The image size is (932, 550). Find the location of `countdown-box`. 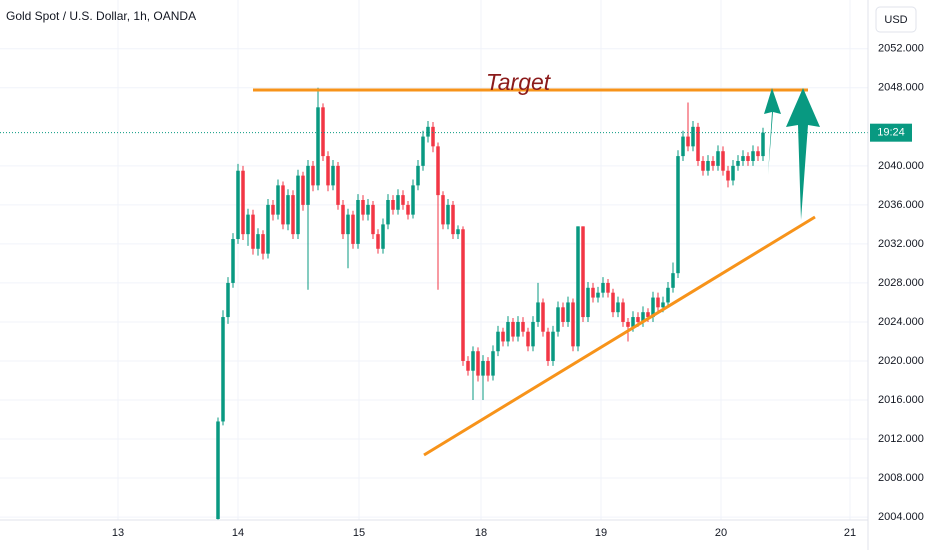

countdown-box is located at coordinates (891, 132).